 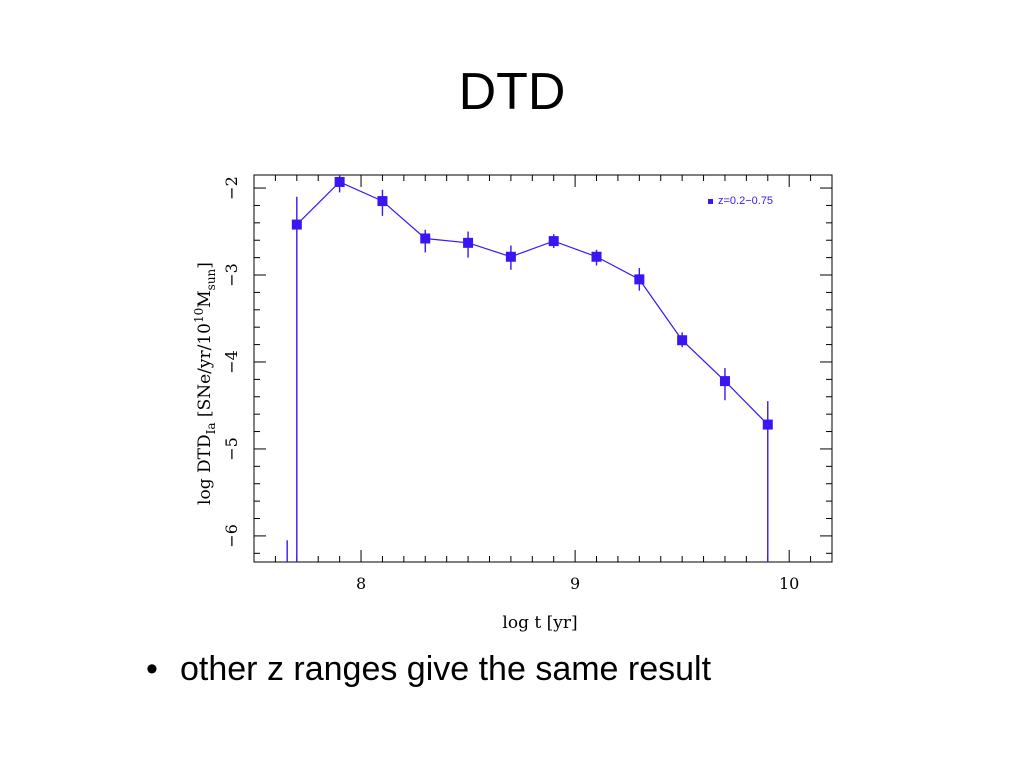 What do you see at coordinates (199, 315) in the screenshot?
I see `y-axis-label-part: 10` at bounding box center [199, 315].